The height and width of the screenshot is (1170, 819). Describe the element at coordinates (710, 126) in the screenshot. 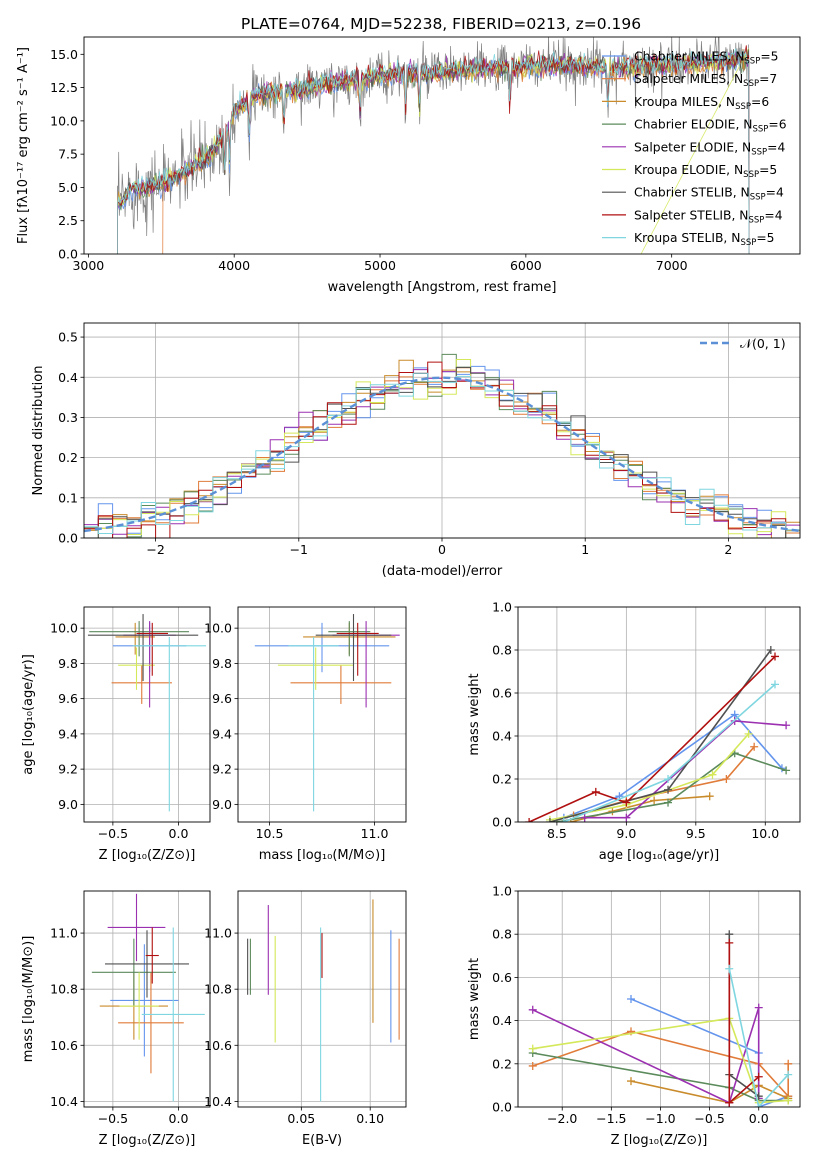

I see `legend-label: Chabrier ELODIE, NSSP=6` at that location.